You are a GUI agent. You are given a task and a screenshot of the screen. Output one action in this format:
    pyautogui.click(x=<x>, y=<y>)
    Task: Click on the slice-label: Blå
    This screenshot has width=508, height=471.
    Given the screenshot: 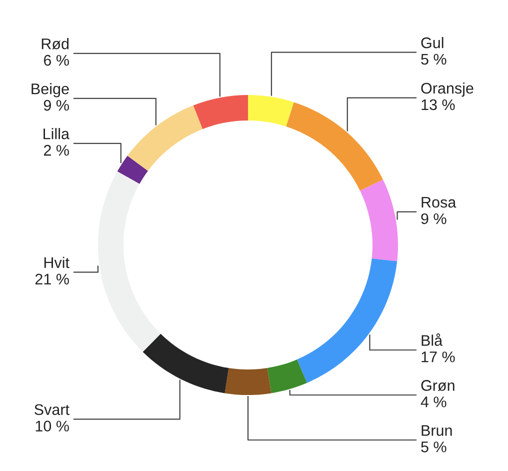 What is the action you would take?
    pyautogui.click(x=432, y=339)
    